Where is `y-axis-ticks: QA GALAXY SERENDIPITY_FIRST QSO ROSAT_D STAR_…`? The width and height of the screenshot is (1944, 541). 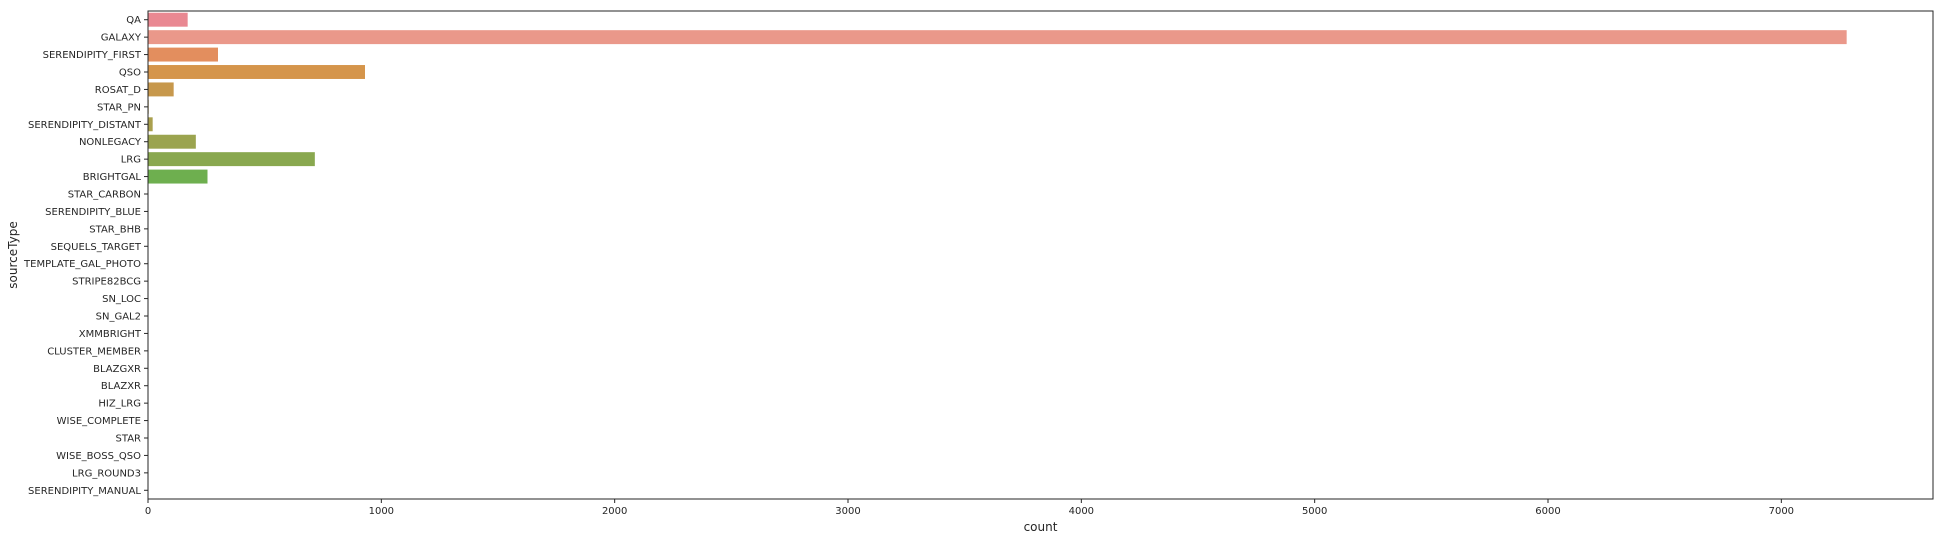
y-axis-ticks: QA GALAXY SERENDIPITY_FIRST QSO ROSAT_D STAR_… is located at coordinates (85, 256).